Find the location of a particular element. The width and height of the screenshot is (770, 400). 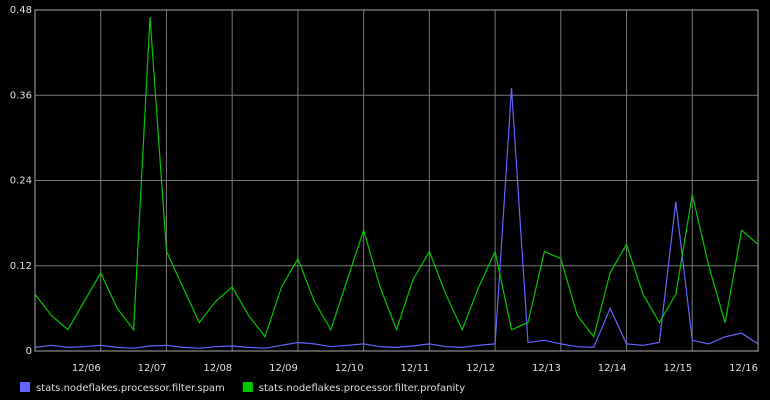

x-tick-label: 12/08 is located at coordinates (217, 368).